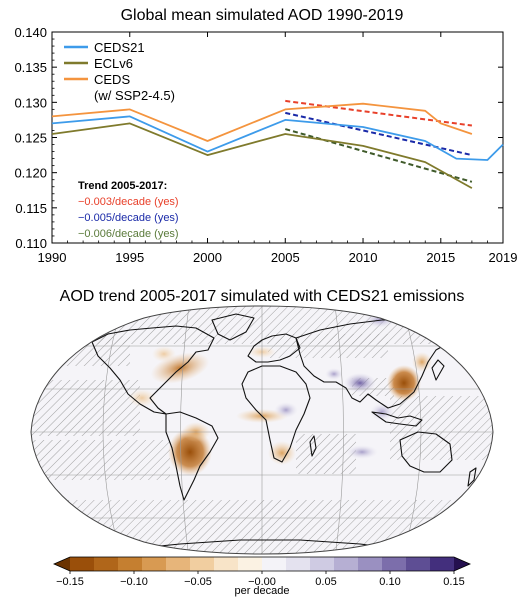  What do you see at coordinates (453, 582) in the screenshot?
I see `colorbar-tick-label-0-15: 0.15` at bounding box center [453, 582].